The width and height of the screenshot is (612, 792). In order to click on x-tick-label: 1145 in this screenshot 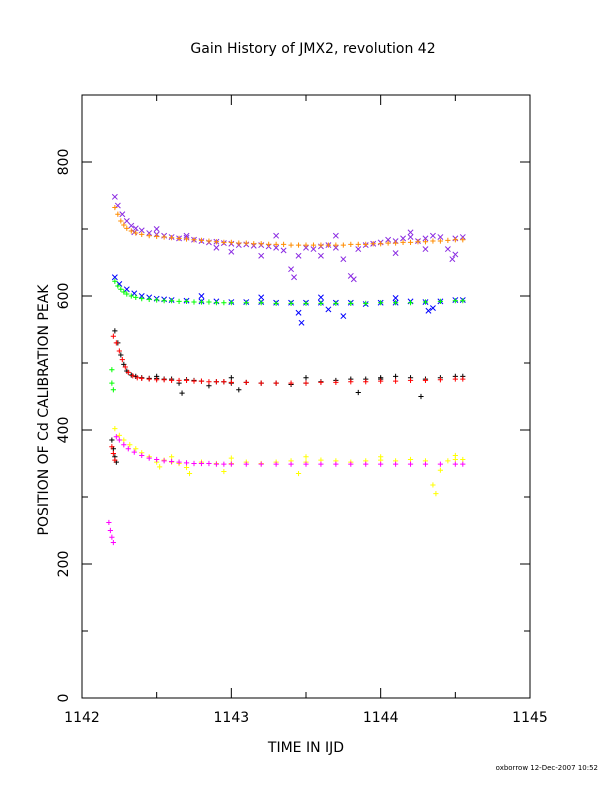, I will do `click(530, 718)`.